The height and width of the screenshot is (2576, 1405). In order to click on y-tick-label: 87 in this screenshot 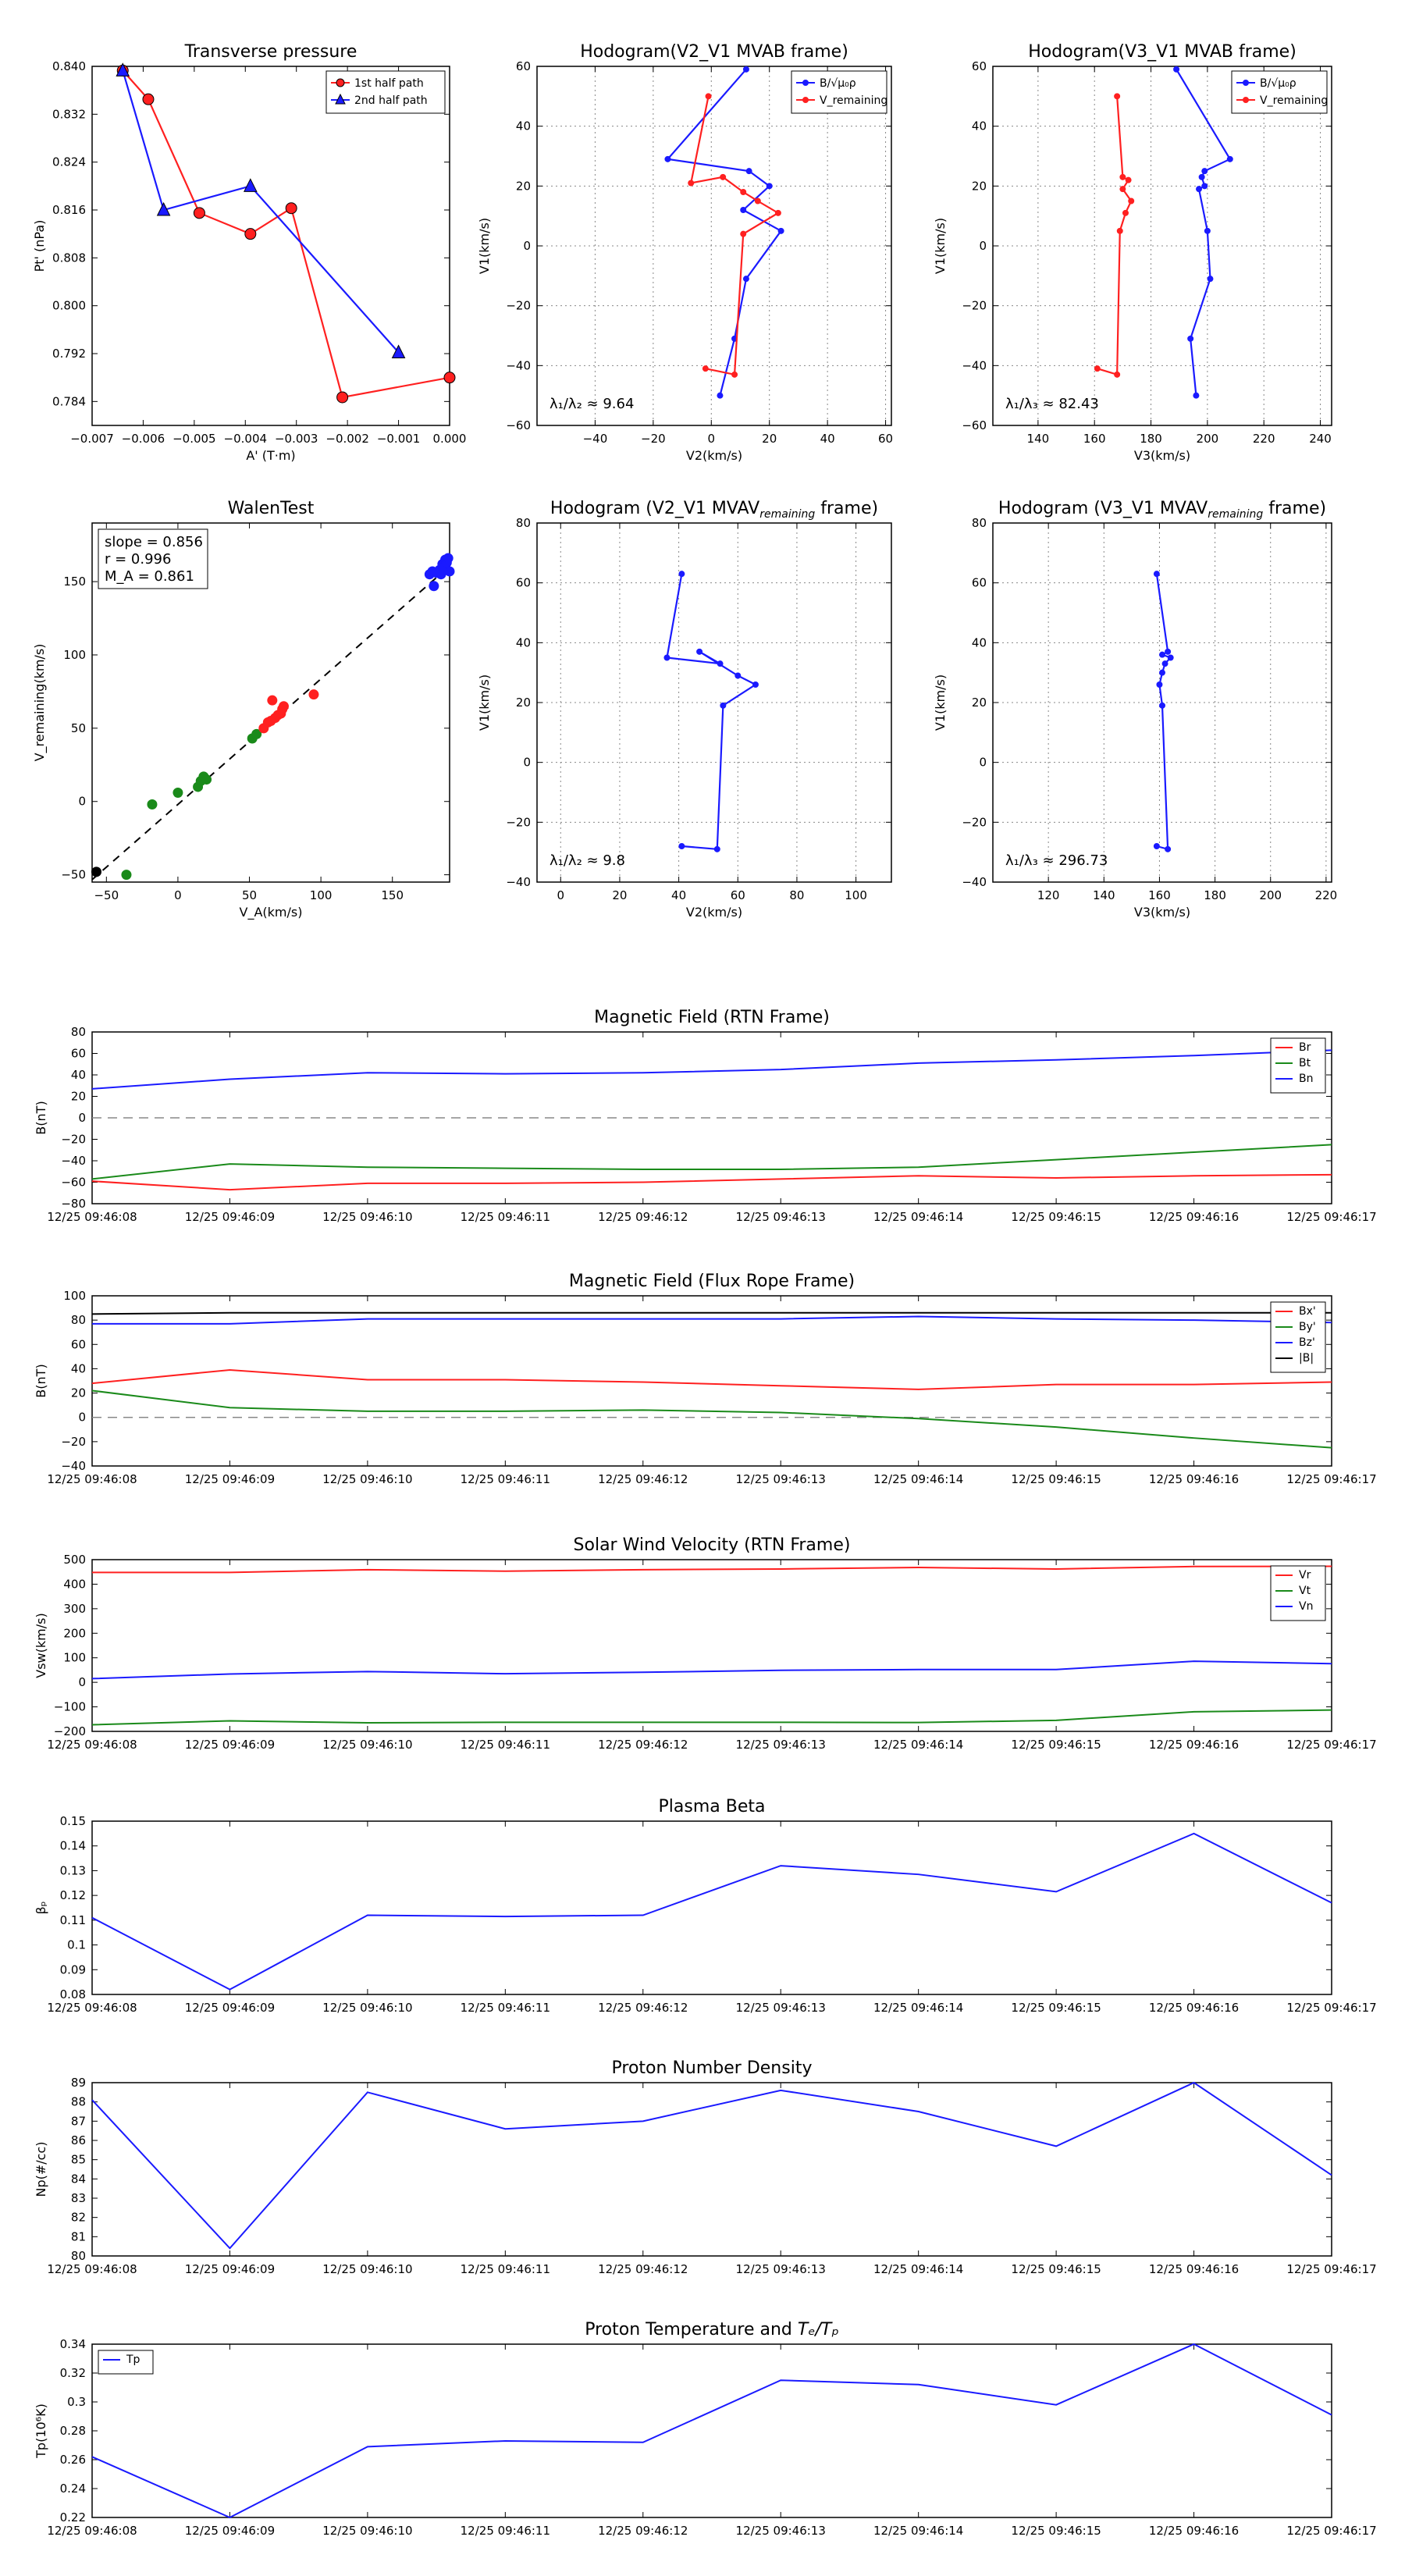, I will do `click(78, 2121)`.